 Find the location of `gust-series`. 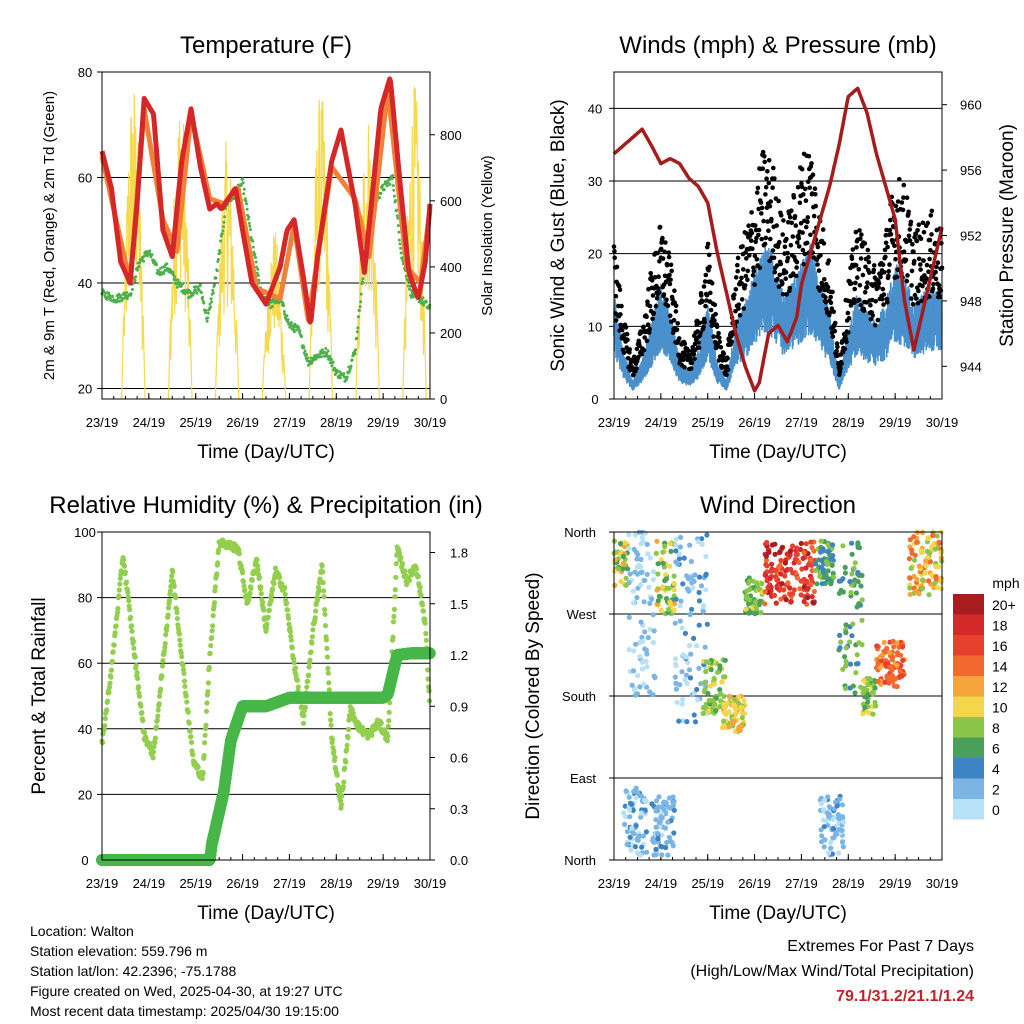

gust-series is located at coordinates (778, 263).